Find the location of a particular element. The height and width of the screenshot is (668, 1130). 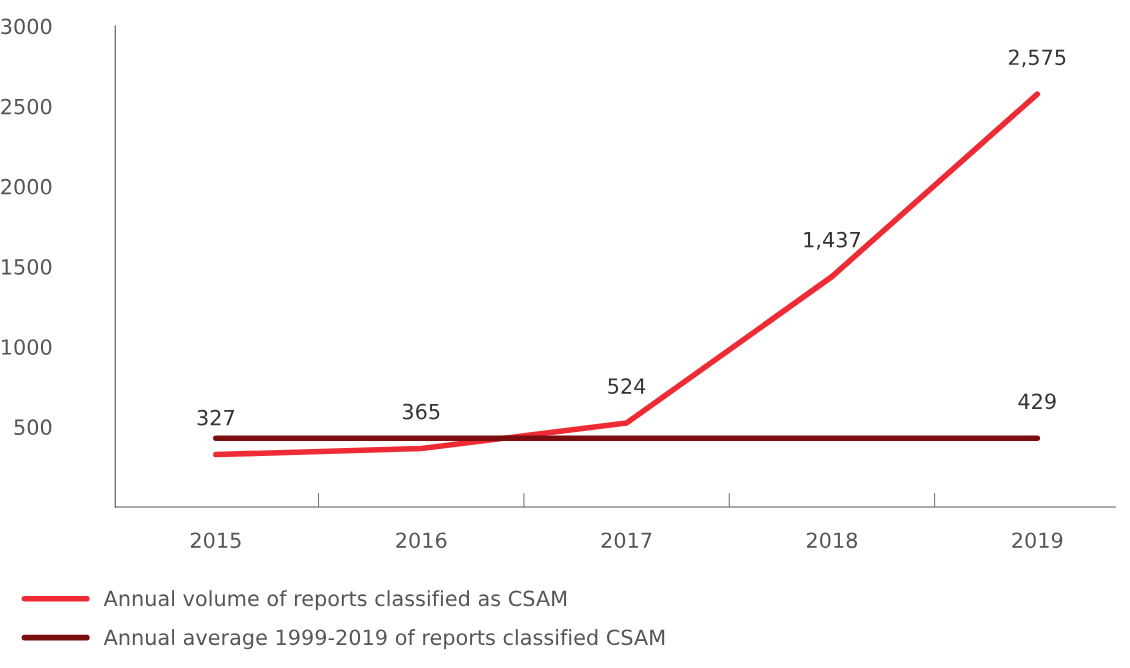

x-tick-label: 2019 is located at coordinates (1037, 540).